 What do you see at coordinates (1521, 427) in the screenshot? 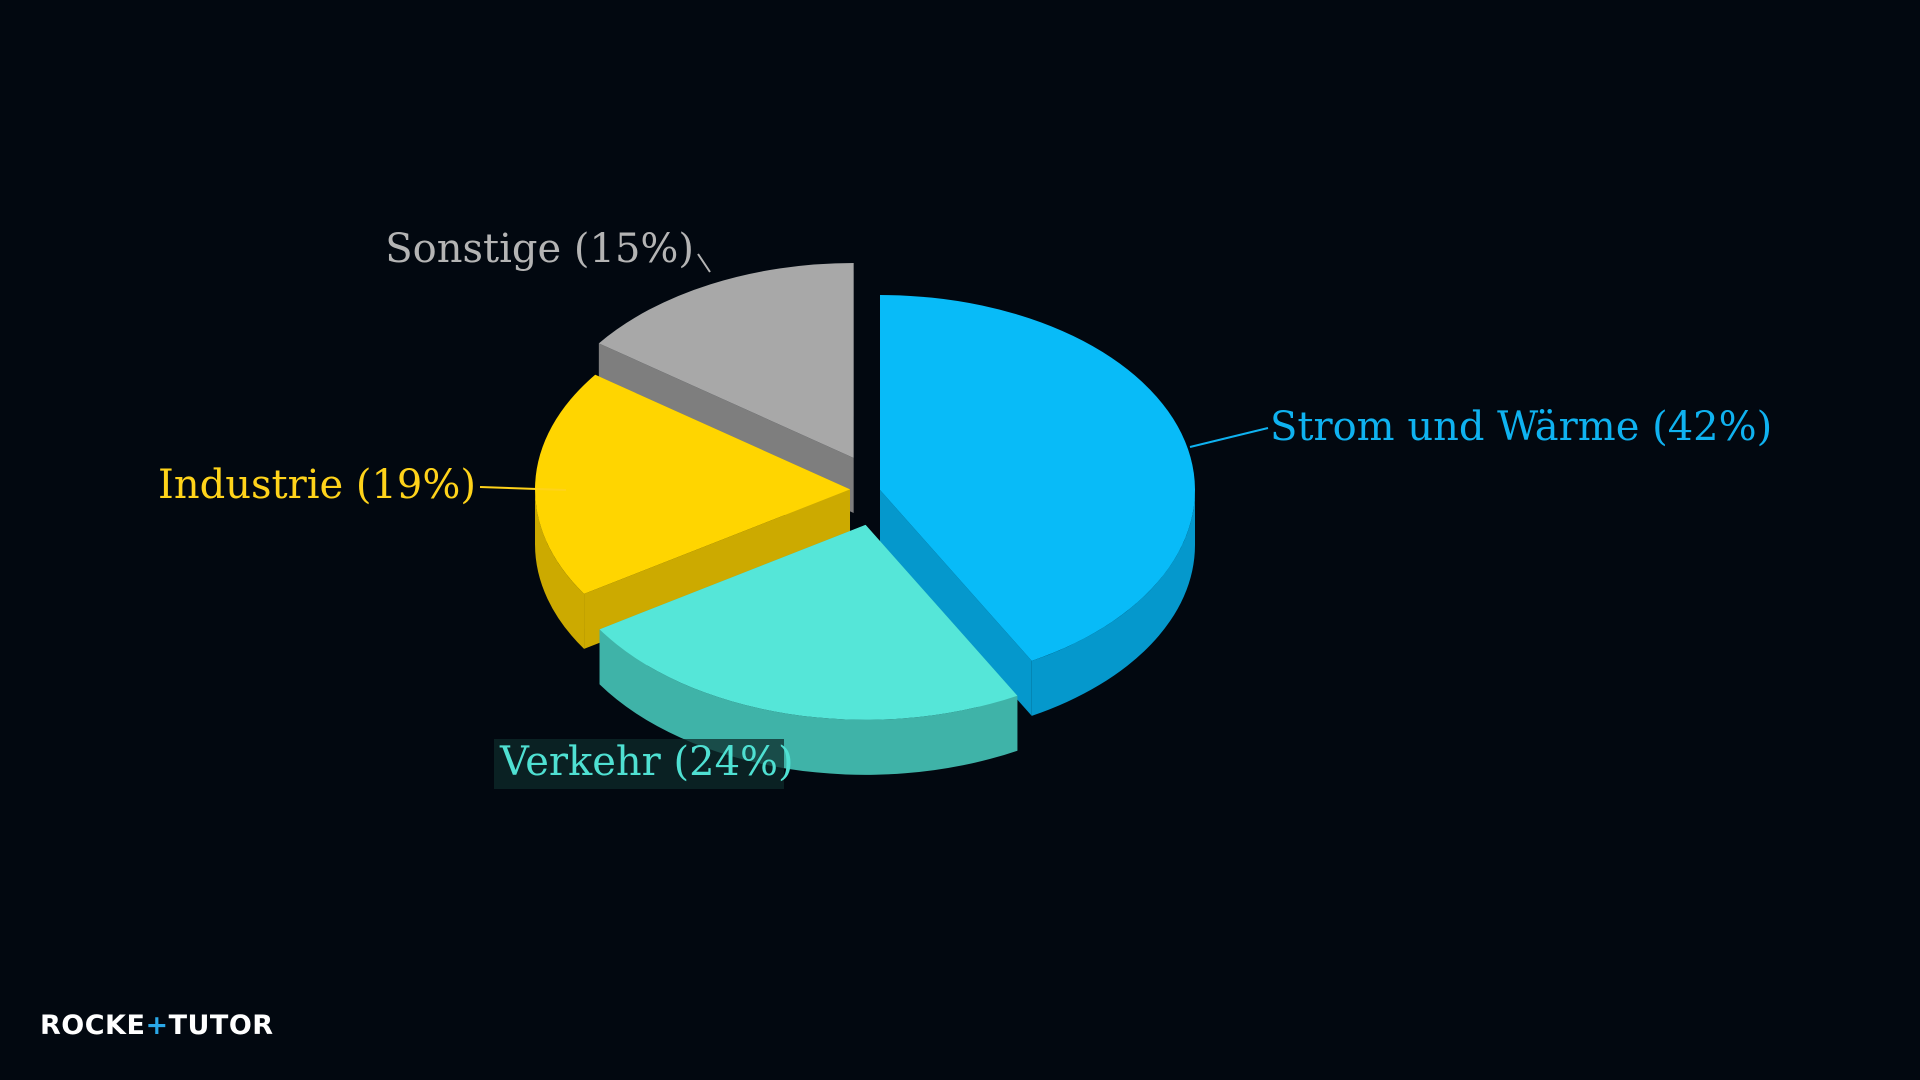
I see `data-label-strom-und-w-rme: Strom und Wärme (42%)` at bounding box center [1521, 427].